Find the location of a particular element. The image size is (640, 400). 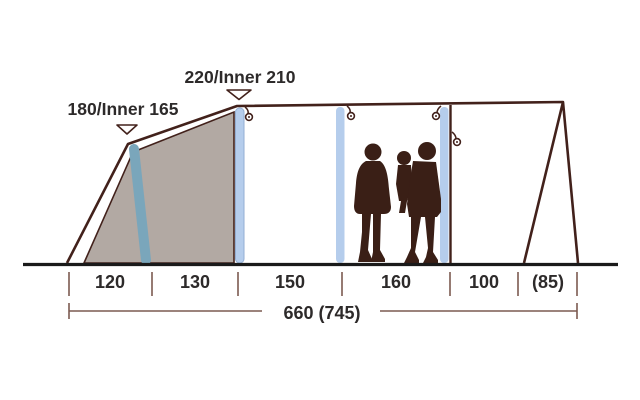

person-silhouette-adult is located at coordinates (372, 202).